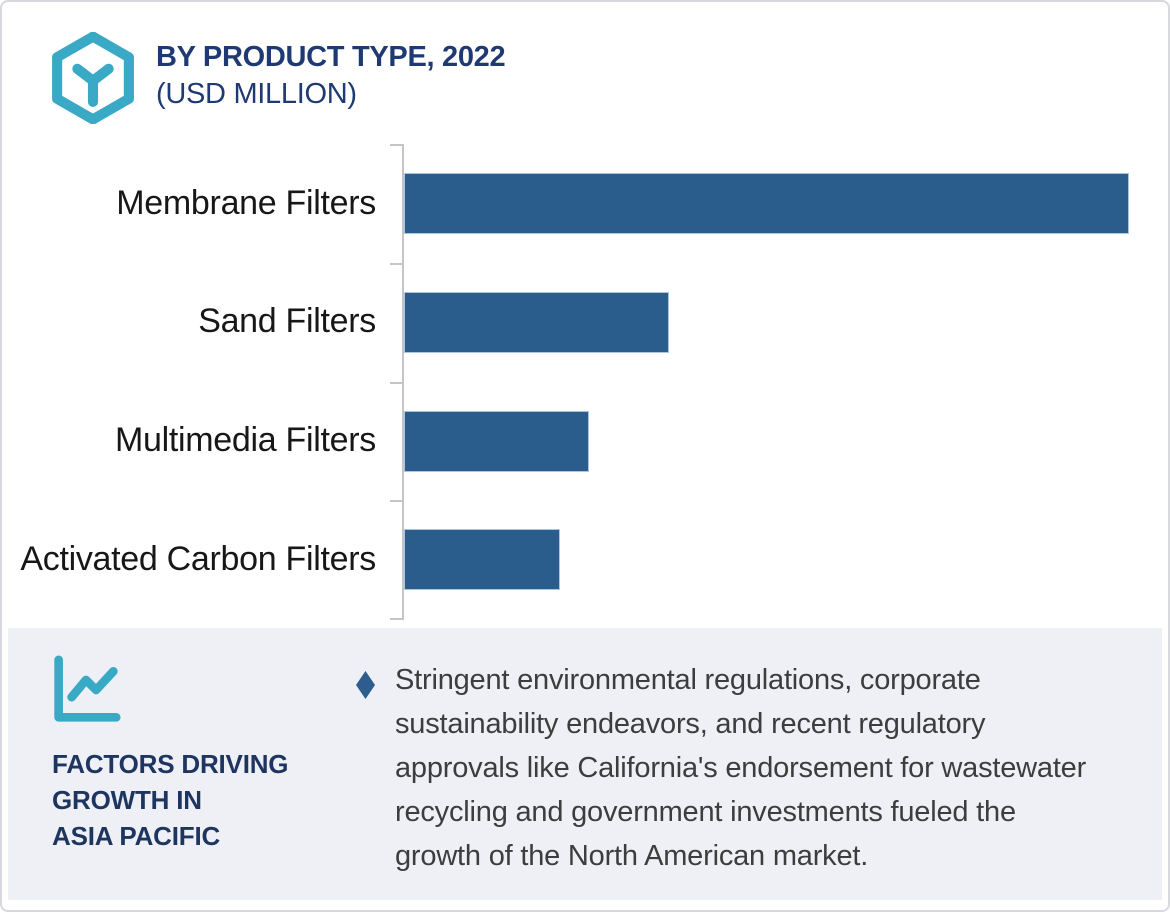 This screenshot has width=1170, height=912. Describe the element at coordinates (246, 202) in the screenshot. I see `category-label: Membrane Filters` at that location.